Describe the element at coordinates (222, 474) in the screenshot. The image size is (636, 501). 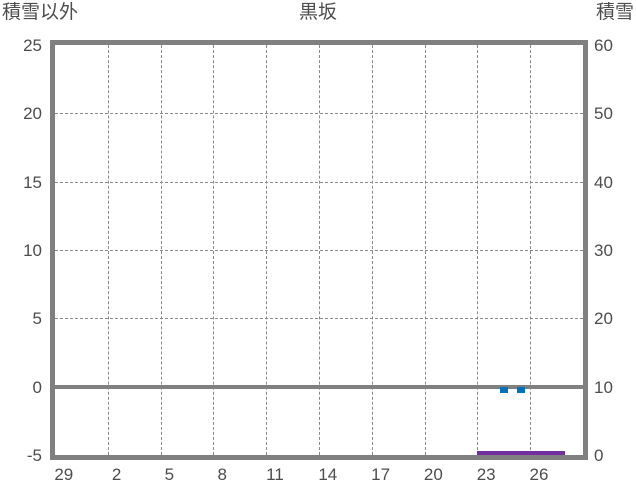
I see `x-axis-tick-label: 8` at that location.